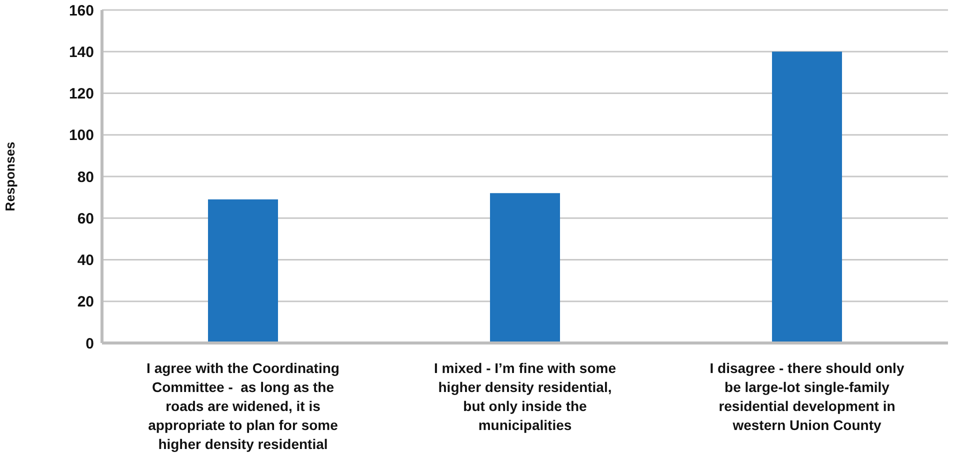 This screenshot has width=954, height=471. What do you see at coordinates (85, 302) in the screenshot?
I see `y-tick-label: 20` at bounding box center [85, 302].